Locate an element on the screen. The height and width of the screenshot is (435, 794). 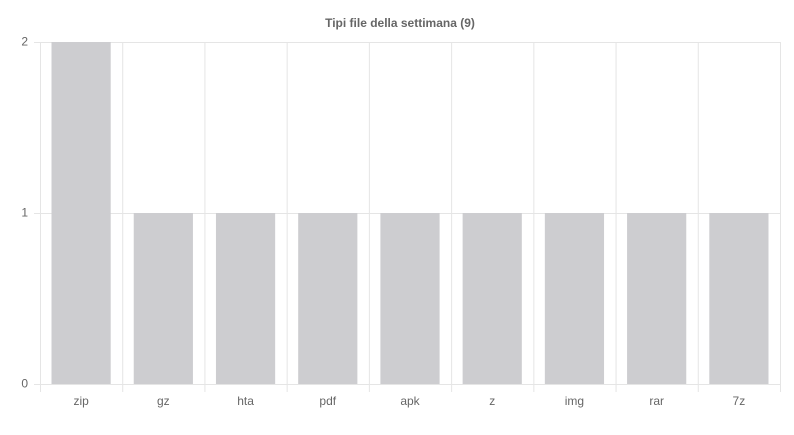
x-tick-label: z is located at coordinates (492, 401).